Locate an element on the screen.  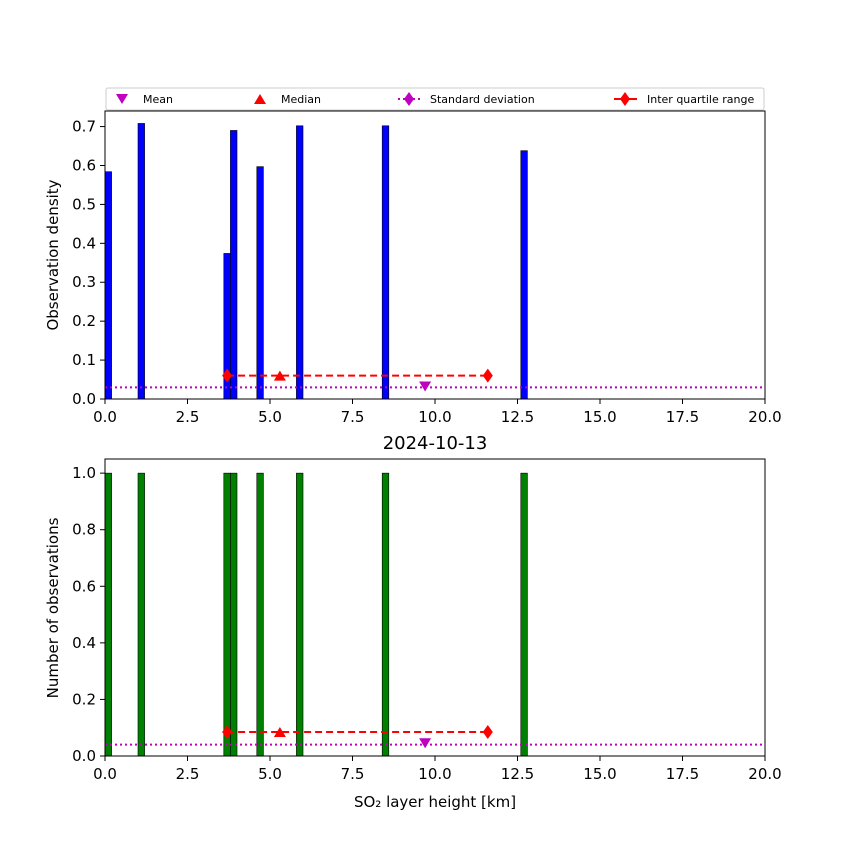
legend-entry-mean: Mean is located at coordinates (144, 99).